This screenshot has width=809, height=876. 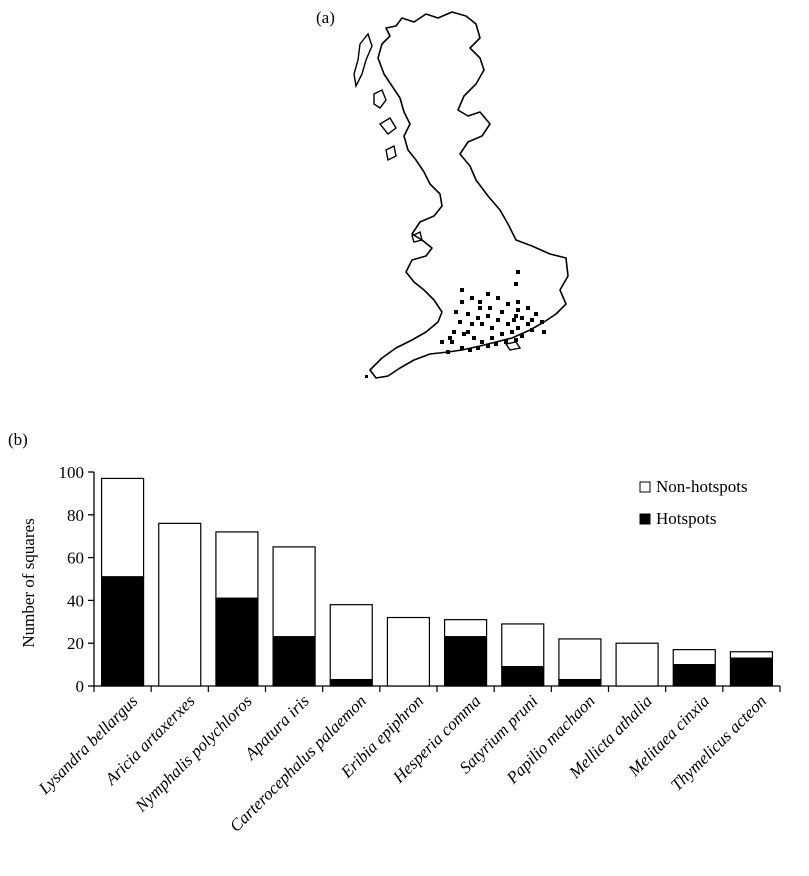 What do you see at coordinates (391, 153) in the screenshot?
I see `islay-outline` at bounding box center [391, 153].